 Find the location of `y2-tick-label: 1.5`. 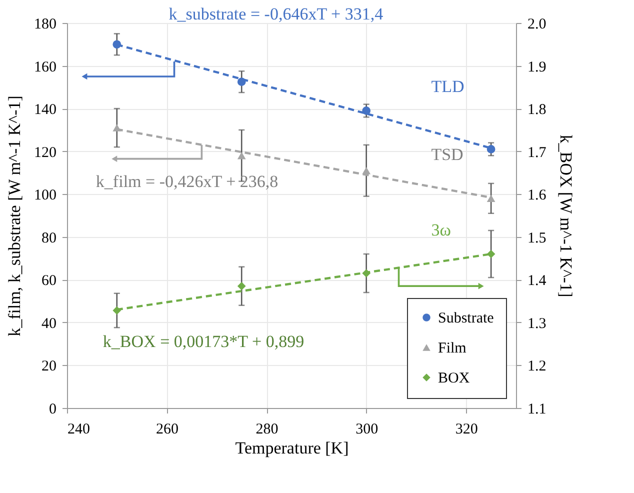

y2-tick-label: 1.5 is located at coordinates (537, 238).